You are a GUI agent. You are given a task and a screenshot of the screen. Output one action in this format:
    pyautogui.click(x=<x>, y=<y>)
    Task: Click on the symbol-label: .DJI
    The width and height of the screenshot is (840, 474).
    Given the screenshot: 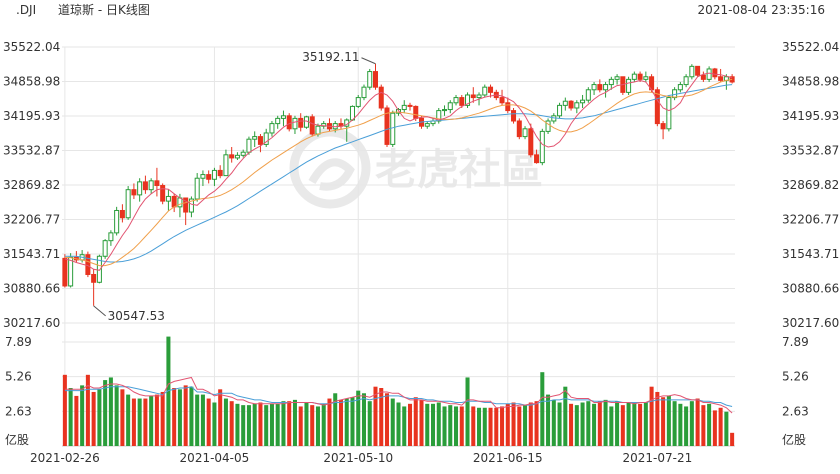 What is the action you would take?
    pyautogui.click(x=26, y=10)
    